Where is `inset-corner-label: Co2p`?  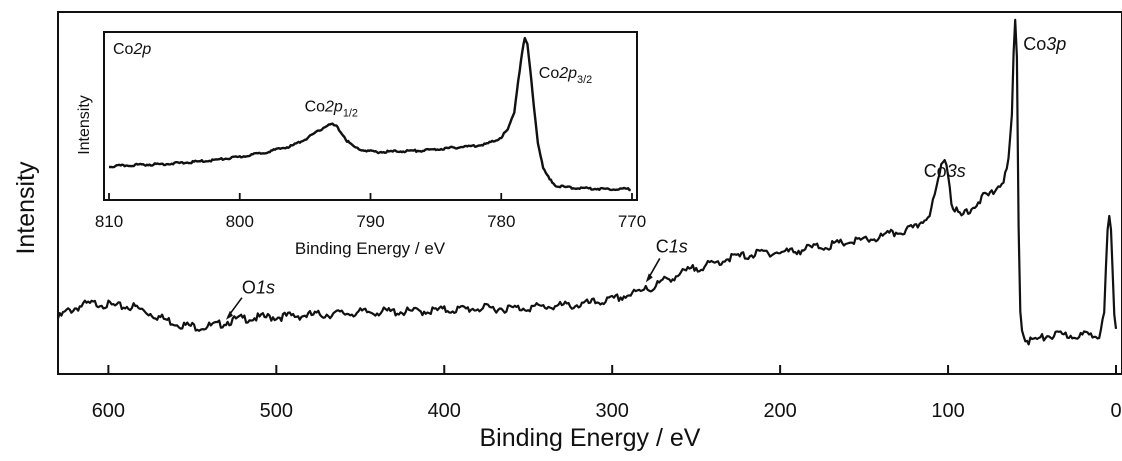
inset-corner-label: Co2p is located at coordinates (132, 49).